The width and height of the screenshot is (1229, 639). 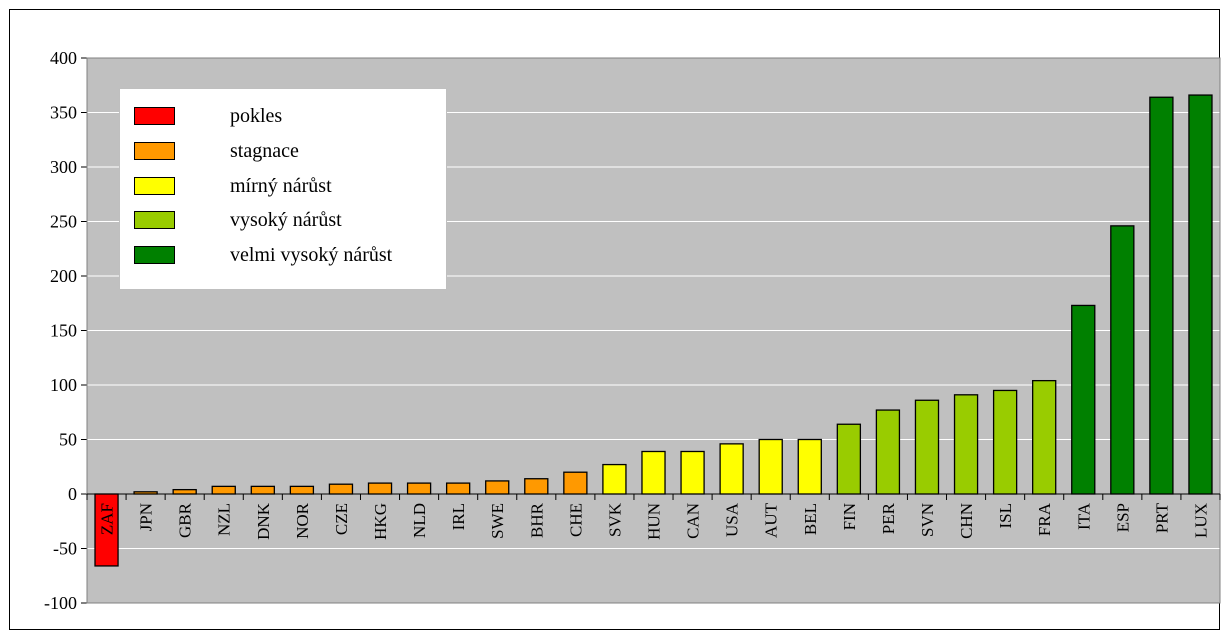 I want to click on bar-gbr, so click(x=184, y=491).